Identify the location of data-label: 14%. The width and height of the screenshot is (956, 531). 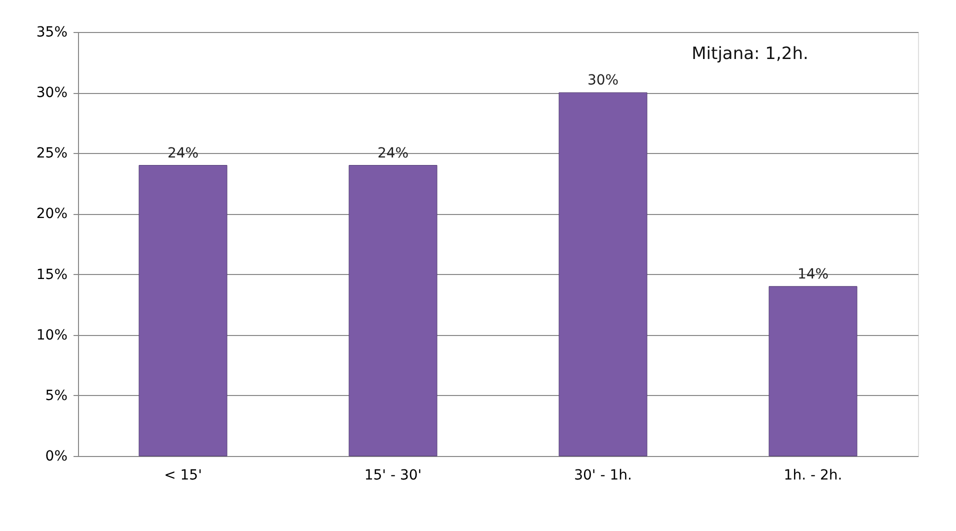
(813, 274).